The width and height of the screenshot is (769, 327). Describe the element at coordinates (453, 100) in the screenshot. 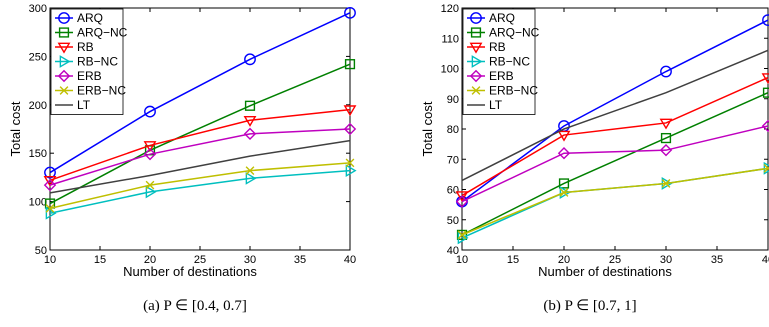

I see `y-tick-label: 90` at that location.